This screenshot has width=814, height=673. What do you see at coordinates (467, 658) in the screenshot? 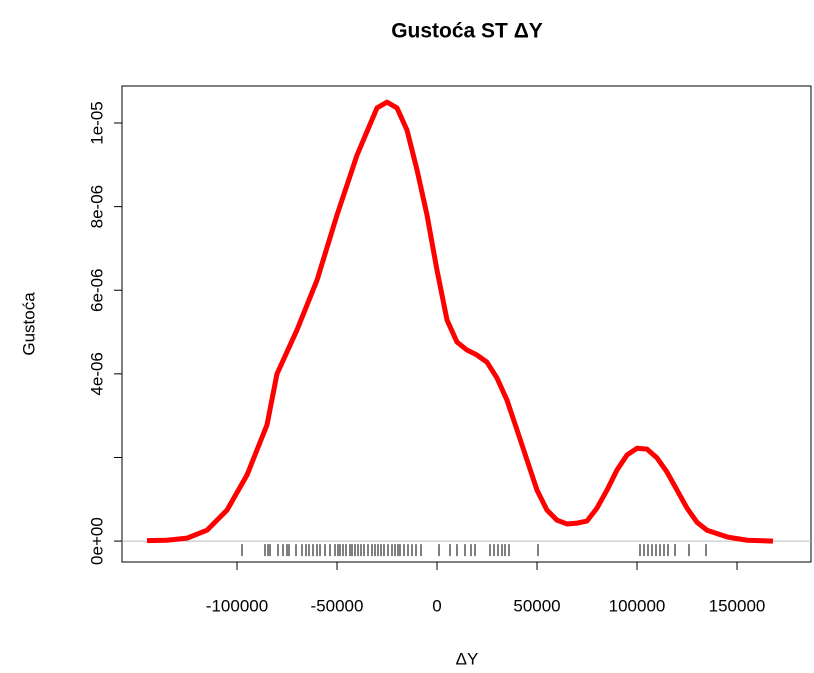
I see `x-axis-label: ΔY` at bounding box center [467, 658].